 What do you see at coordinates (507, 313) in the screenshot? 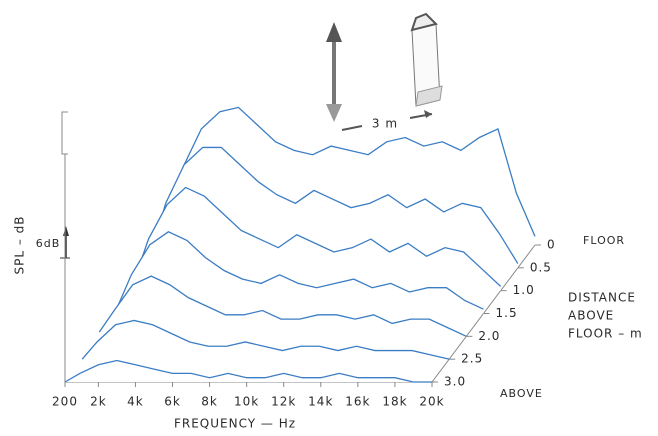
I see `z-tick-label: 1.5` at bounding box center [507, 313].